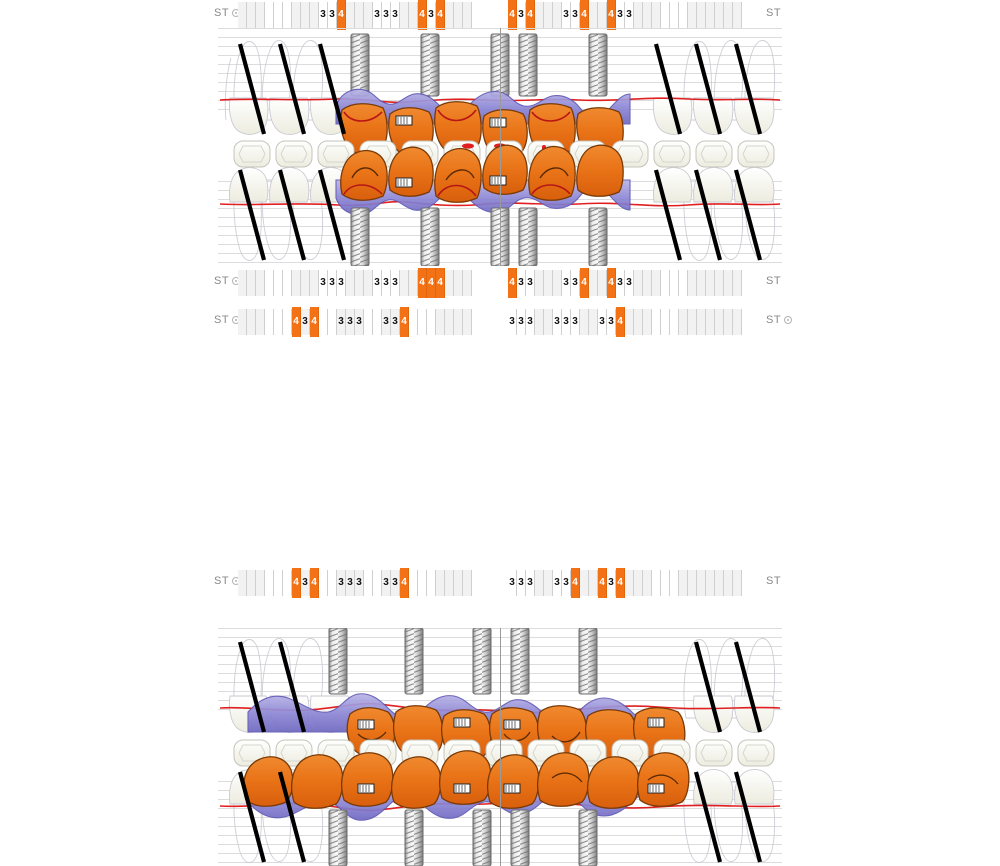 This screenshot has height=866, width=1000. What do you see at coordinates (788, 320) in the screenshot?
I see `gear-icon` at bounding box center [788, 320].